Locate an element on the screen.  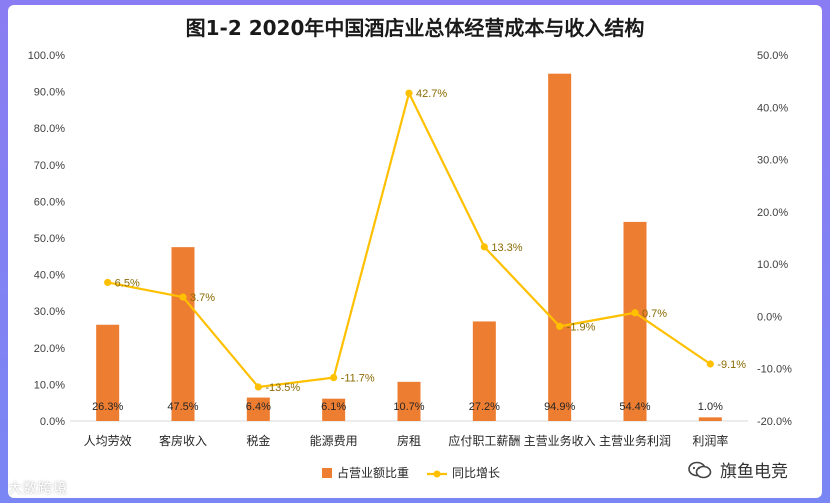
x-tick-label: 应付职工薪酬 is located at coordinates (484, 440).